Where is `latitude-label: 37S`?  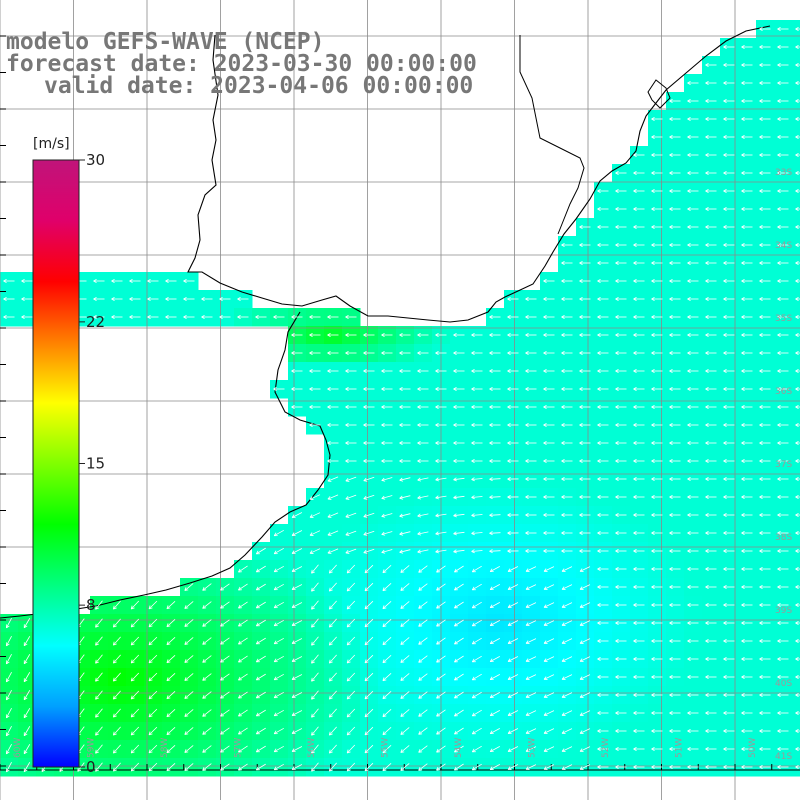 latitude-label: 37S is located at coordinates (783, 465).